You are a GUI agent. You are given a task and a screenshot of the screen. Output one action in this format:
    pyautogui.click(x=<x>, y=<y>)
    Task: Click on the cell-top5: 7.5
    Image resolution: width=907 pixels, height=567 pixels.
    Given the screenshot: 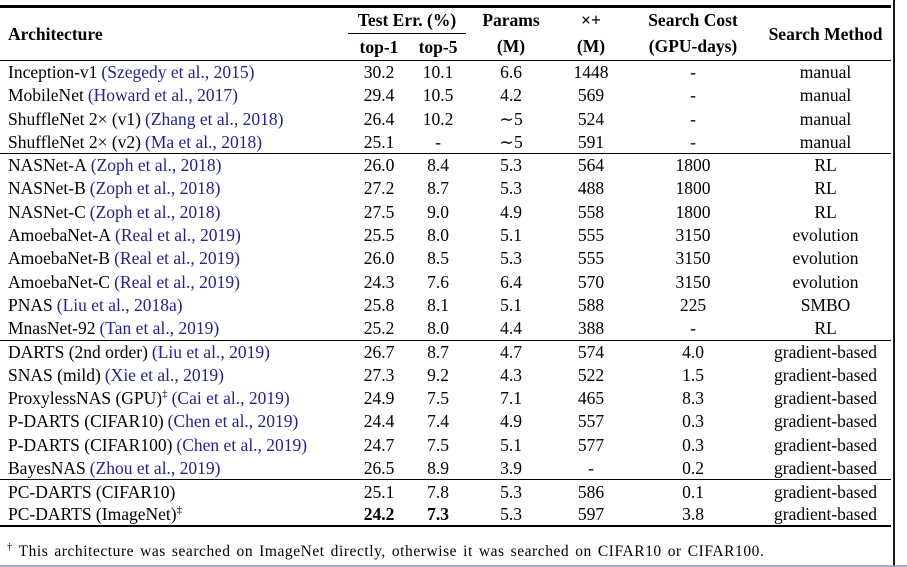 What is the action you would take?
    pyautogui.click(x=438, y=444)
    